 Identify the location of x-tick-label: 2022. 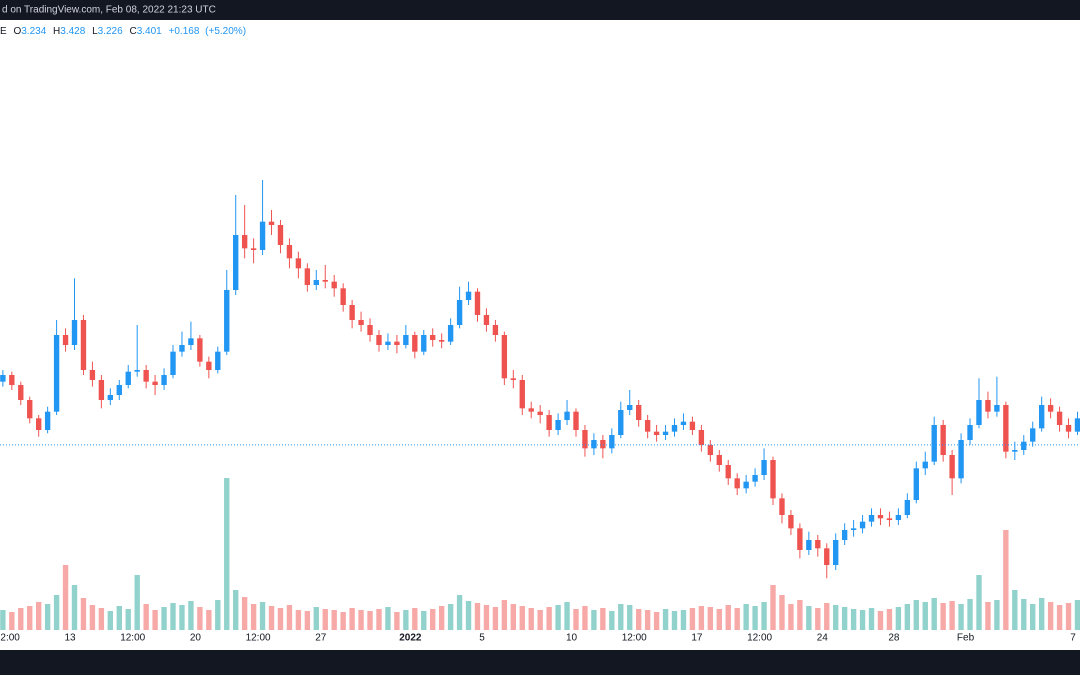
(410, 638).